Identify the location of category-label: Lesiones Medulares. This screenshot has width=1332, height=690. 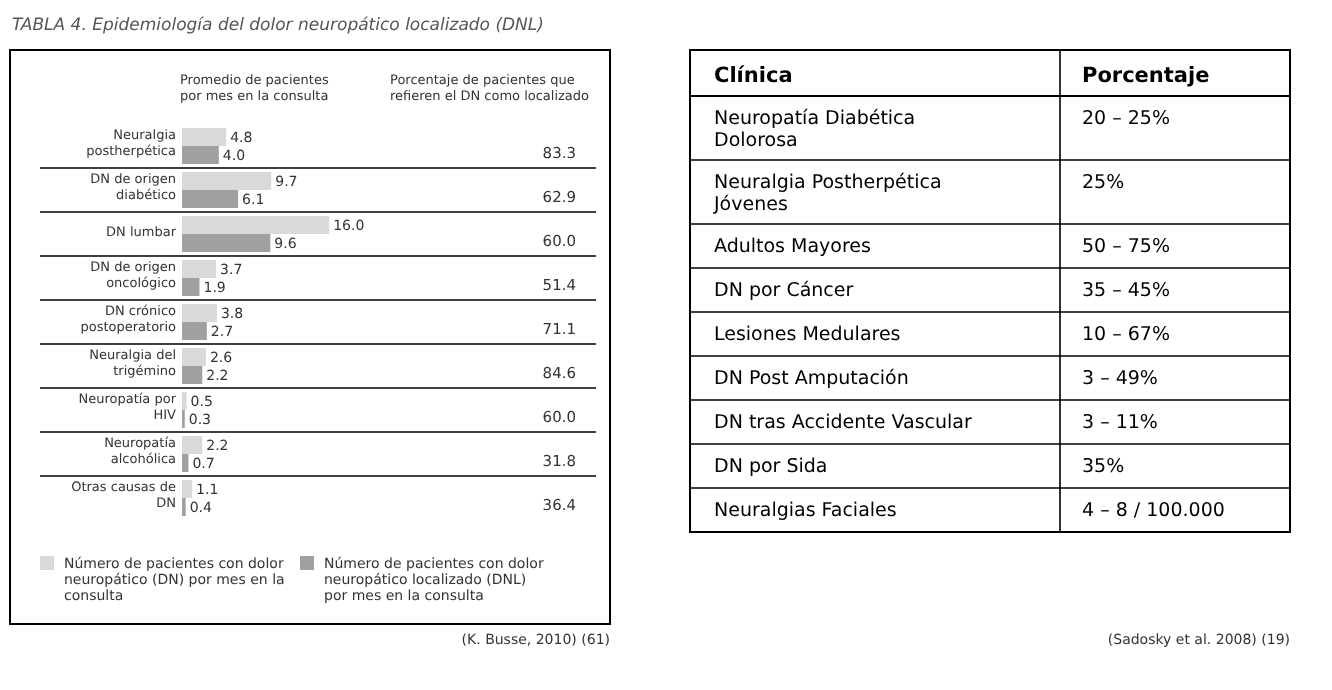
(807, 335).